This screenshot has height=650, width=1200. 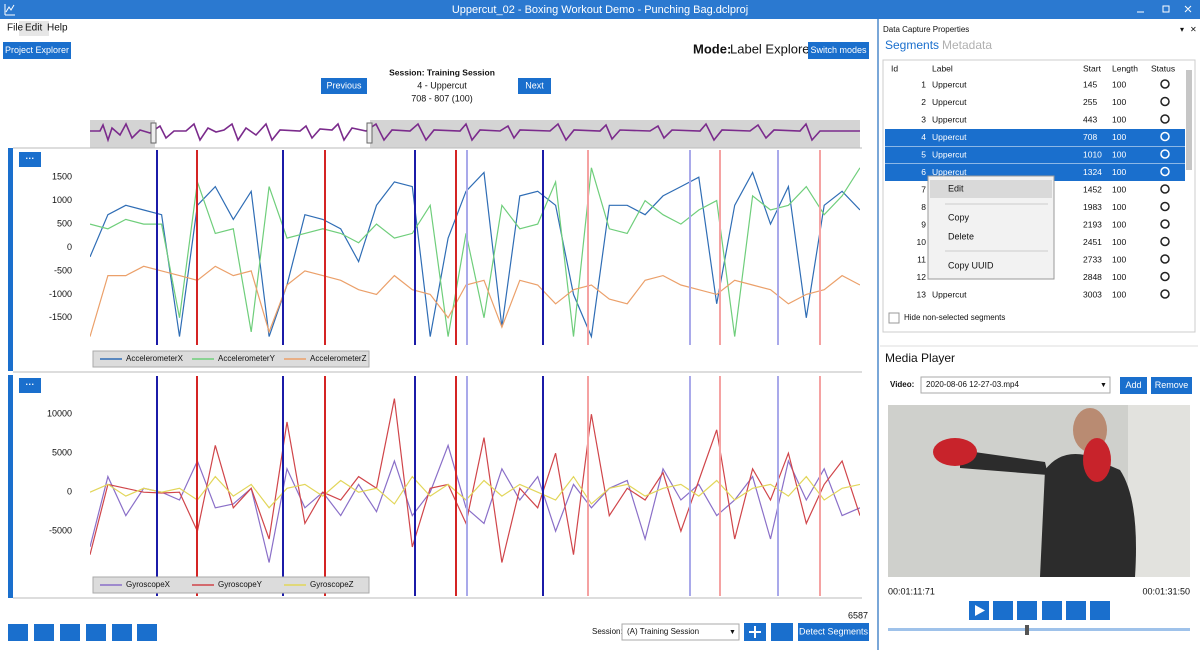 What do you see at coordinates (942, 68) in the screenshot?
I see `column-header: Label` at bounding box center [942, 68].